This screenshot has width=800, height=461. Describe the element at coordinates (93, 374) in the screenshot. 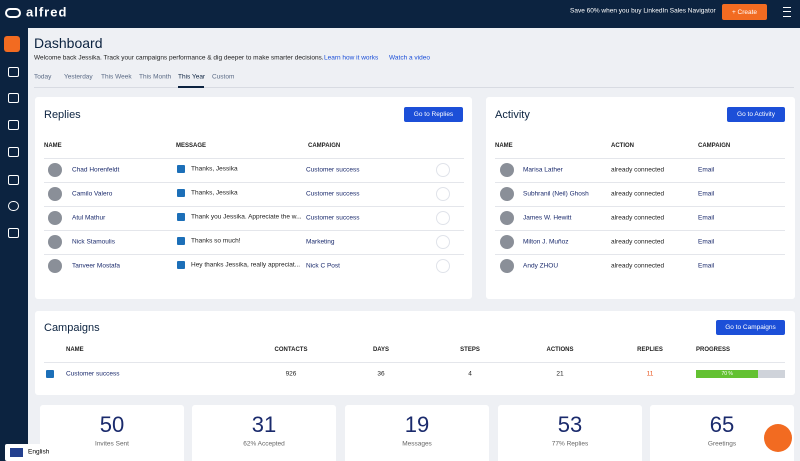

I see `campaign-name: Customer success` at that location.